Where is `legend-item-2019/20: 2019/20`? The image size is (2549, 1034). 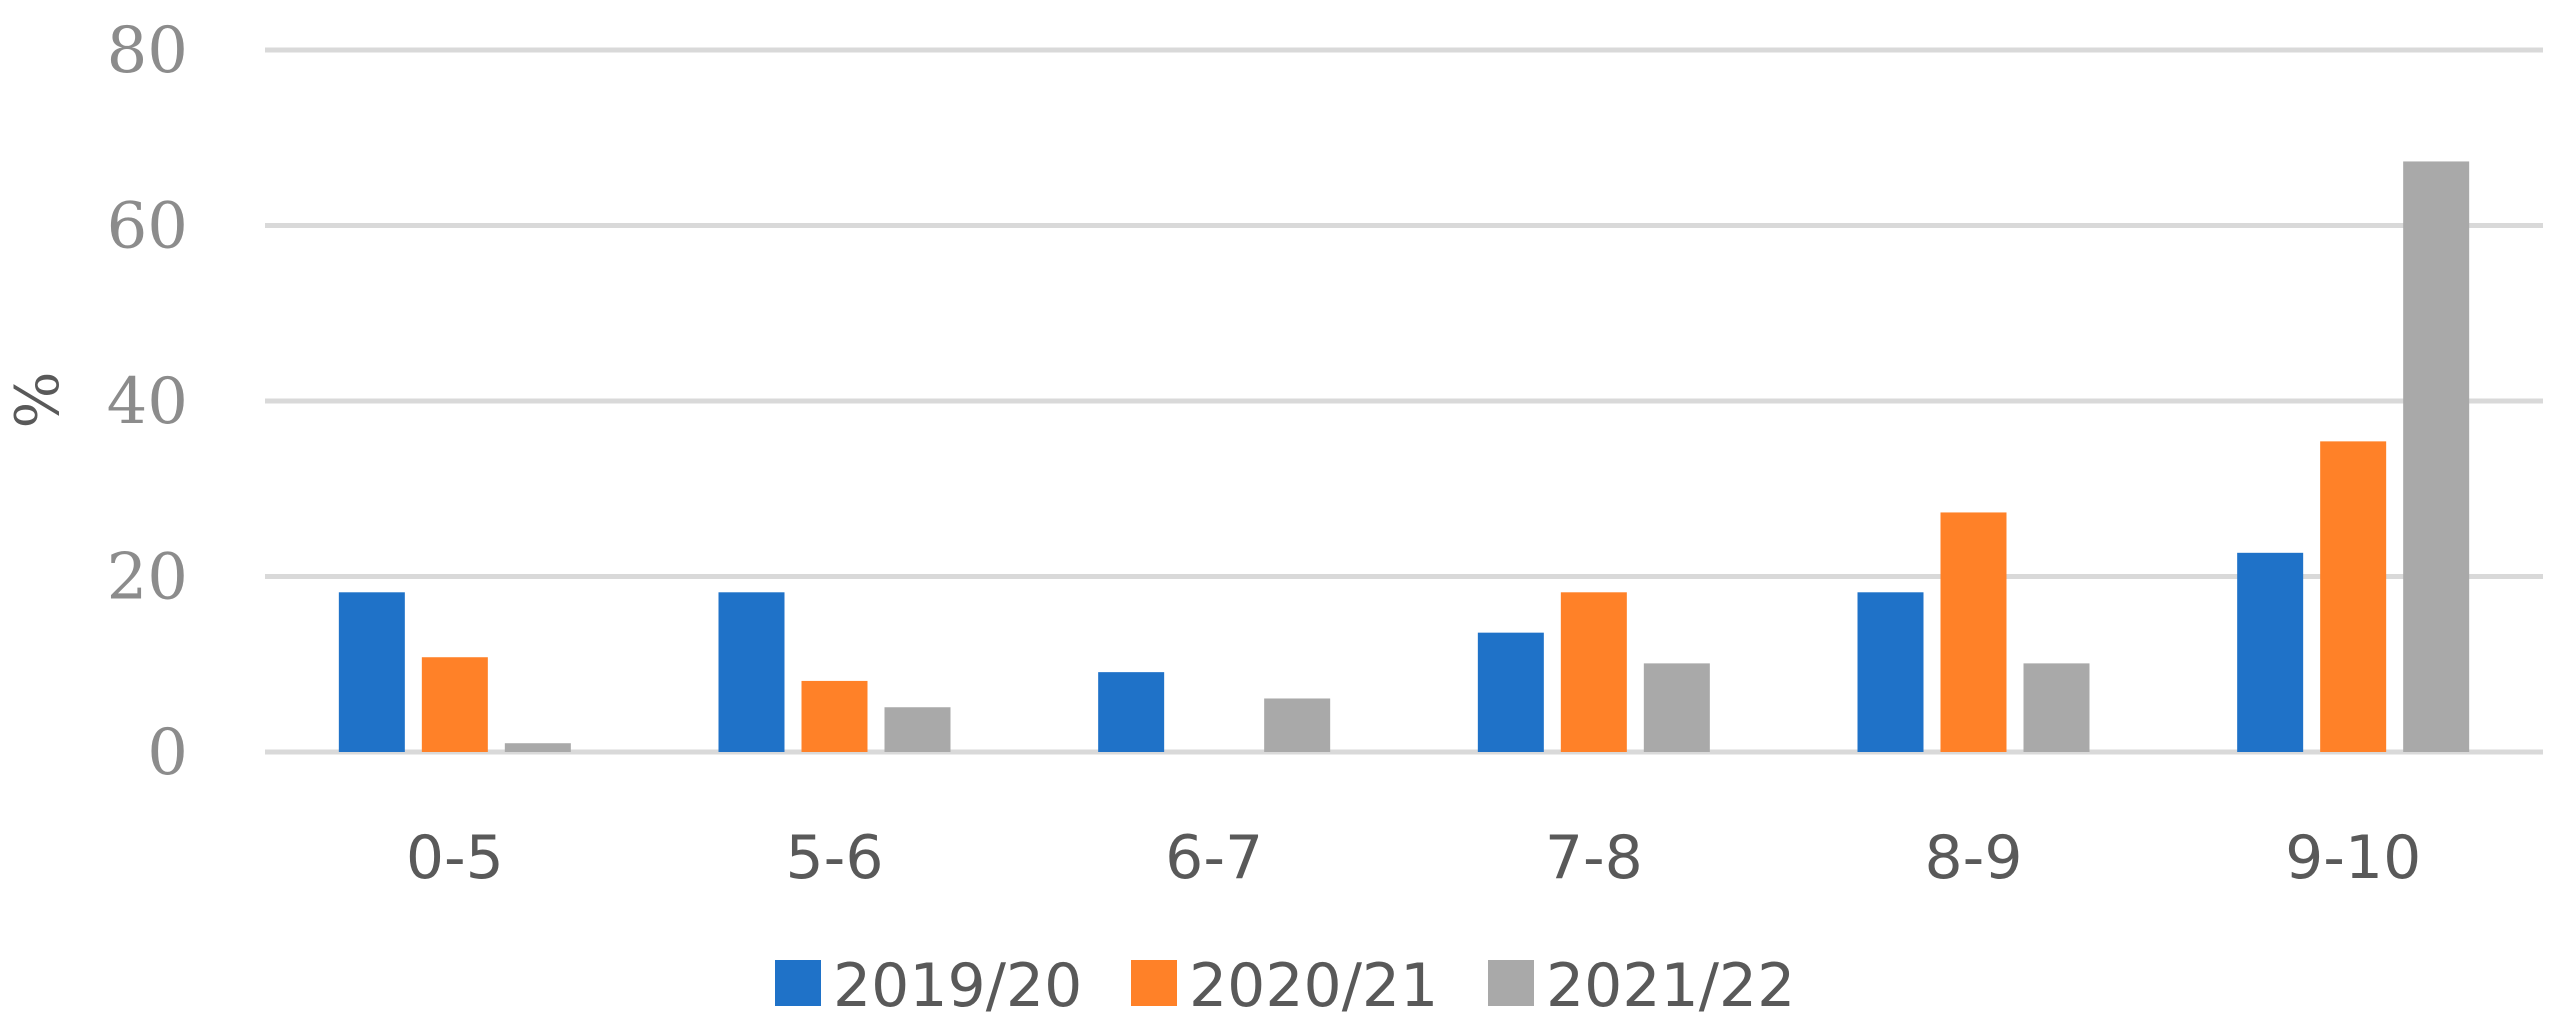
legend-item-2019/20: 2019/20 is located at coordinates (928, 986).